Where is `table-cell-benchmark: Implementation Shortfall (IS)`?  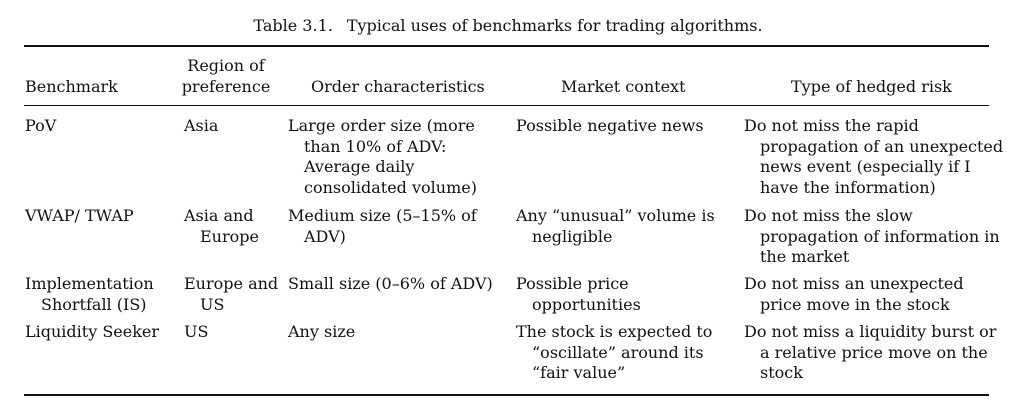 table-cell-benchmark: Implementation Shortfall (IS) is located at coordinates (89, 294).